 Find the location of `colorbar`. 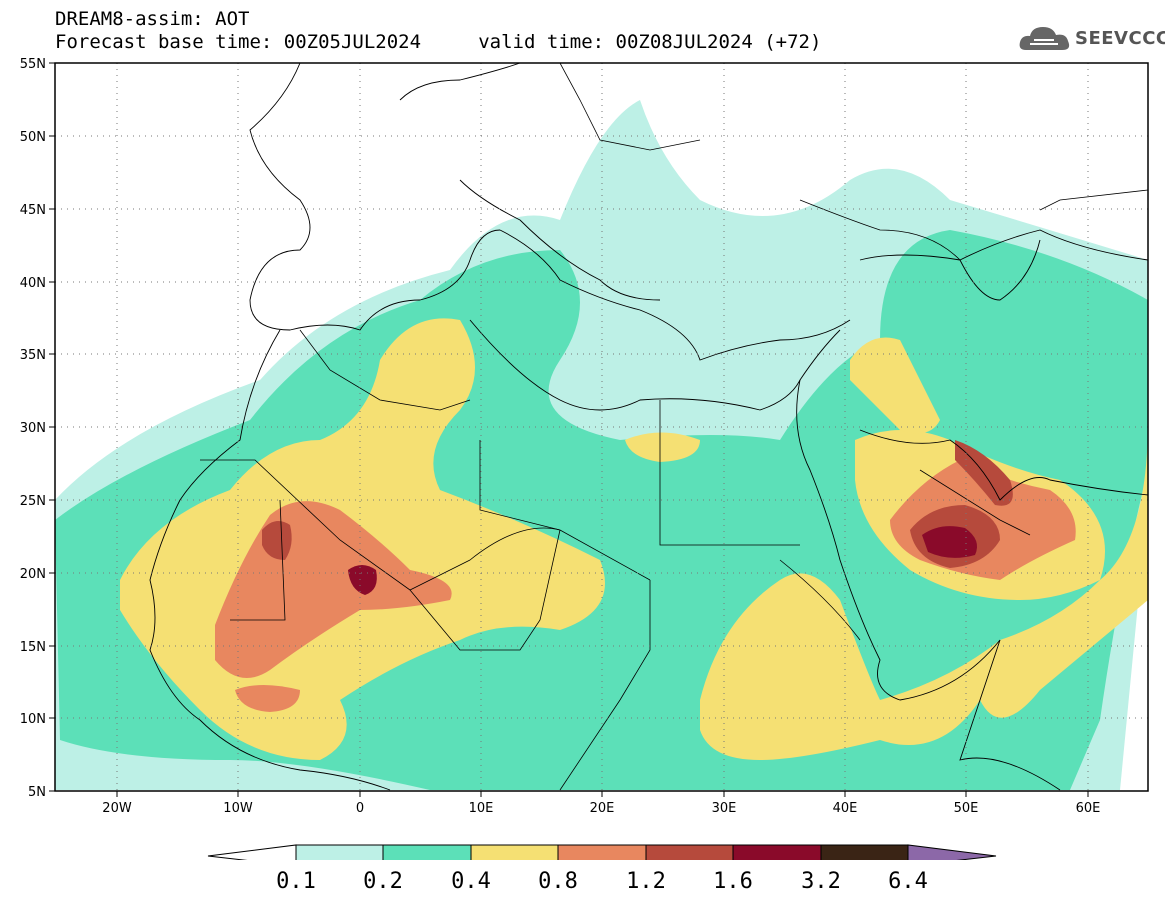

colorbar is located at coordinates (602, 852).